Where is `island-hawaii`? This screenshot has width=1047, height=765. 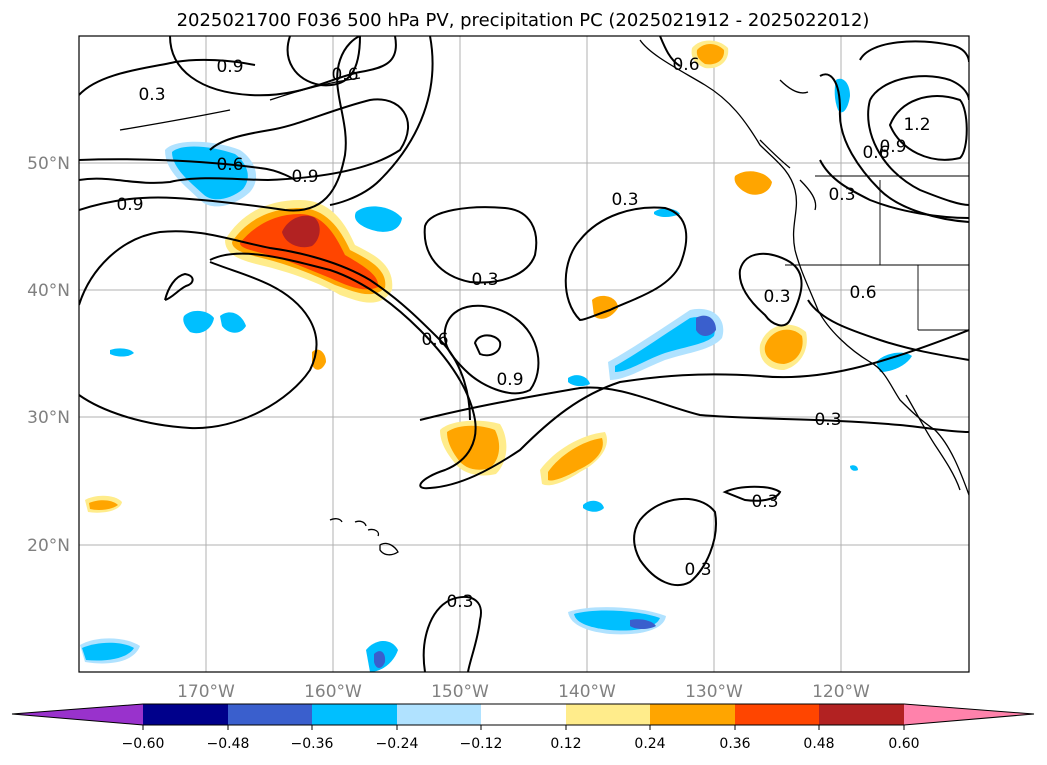
island-hawaii is located at coordinates (364, 537).